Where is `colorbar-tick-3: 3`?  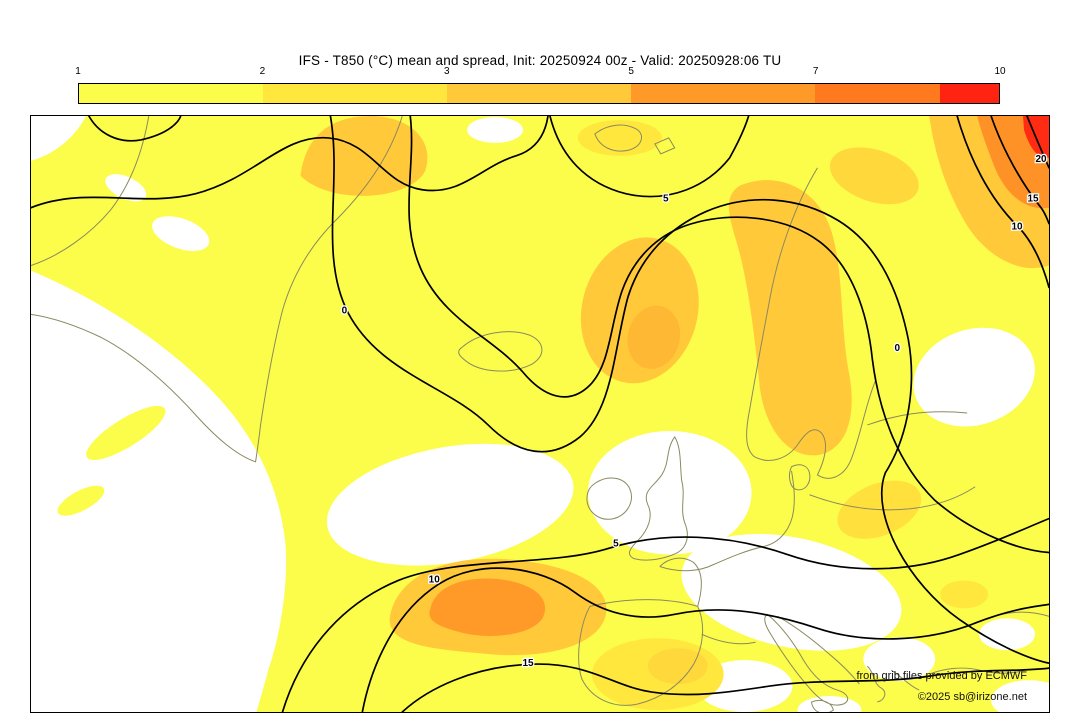
colorbar-tick-3: 3 is located at coordinates (447, 71).